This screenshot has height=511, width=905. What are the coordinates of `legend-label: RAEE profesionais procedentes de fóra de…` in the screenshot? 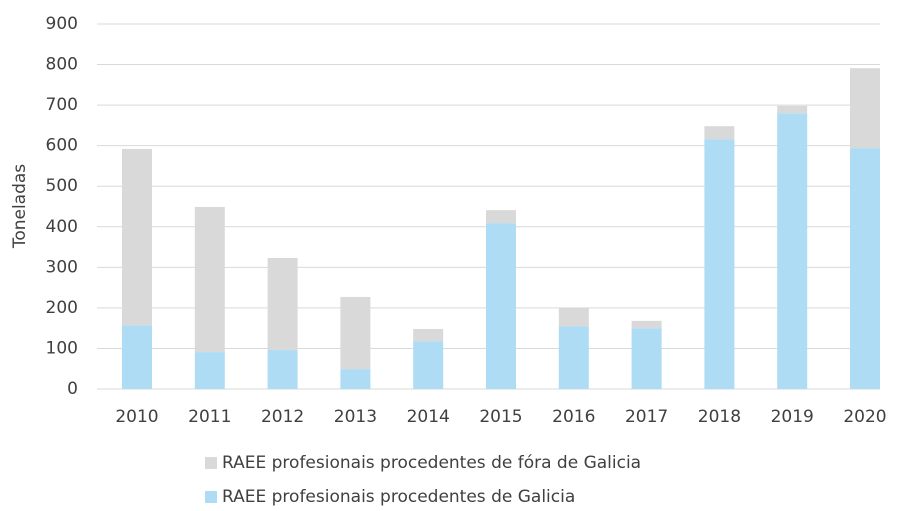 It's located at (431, 463).